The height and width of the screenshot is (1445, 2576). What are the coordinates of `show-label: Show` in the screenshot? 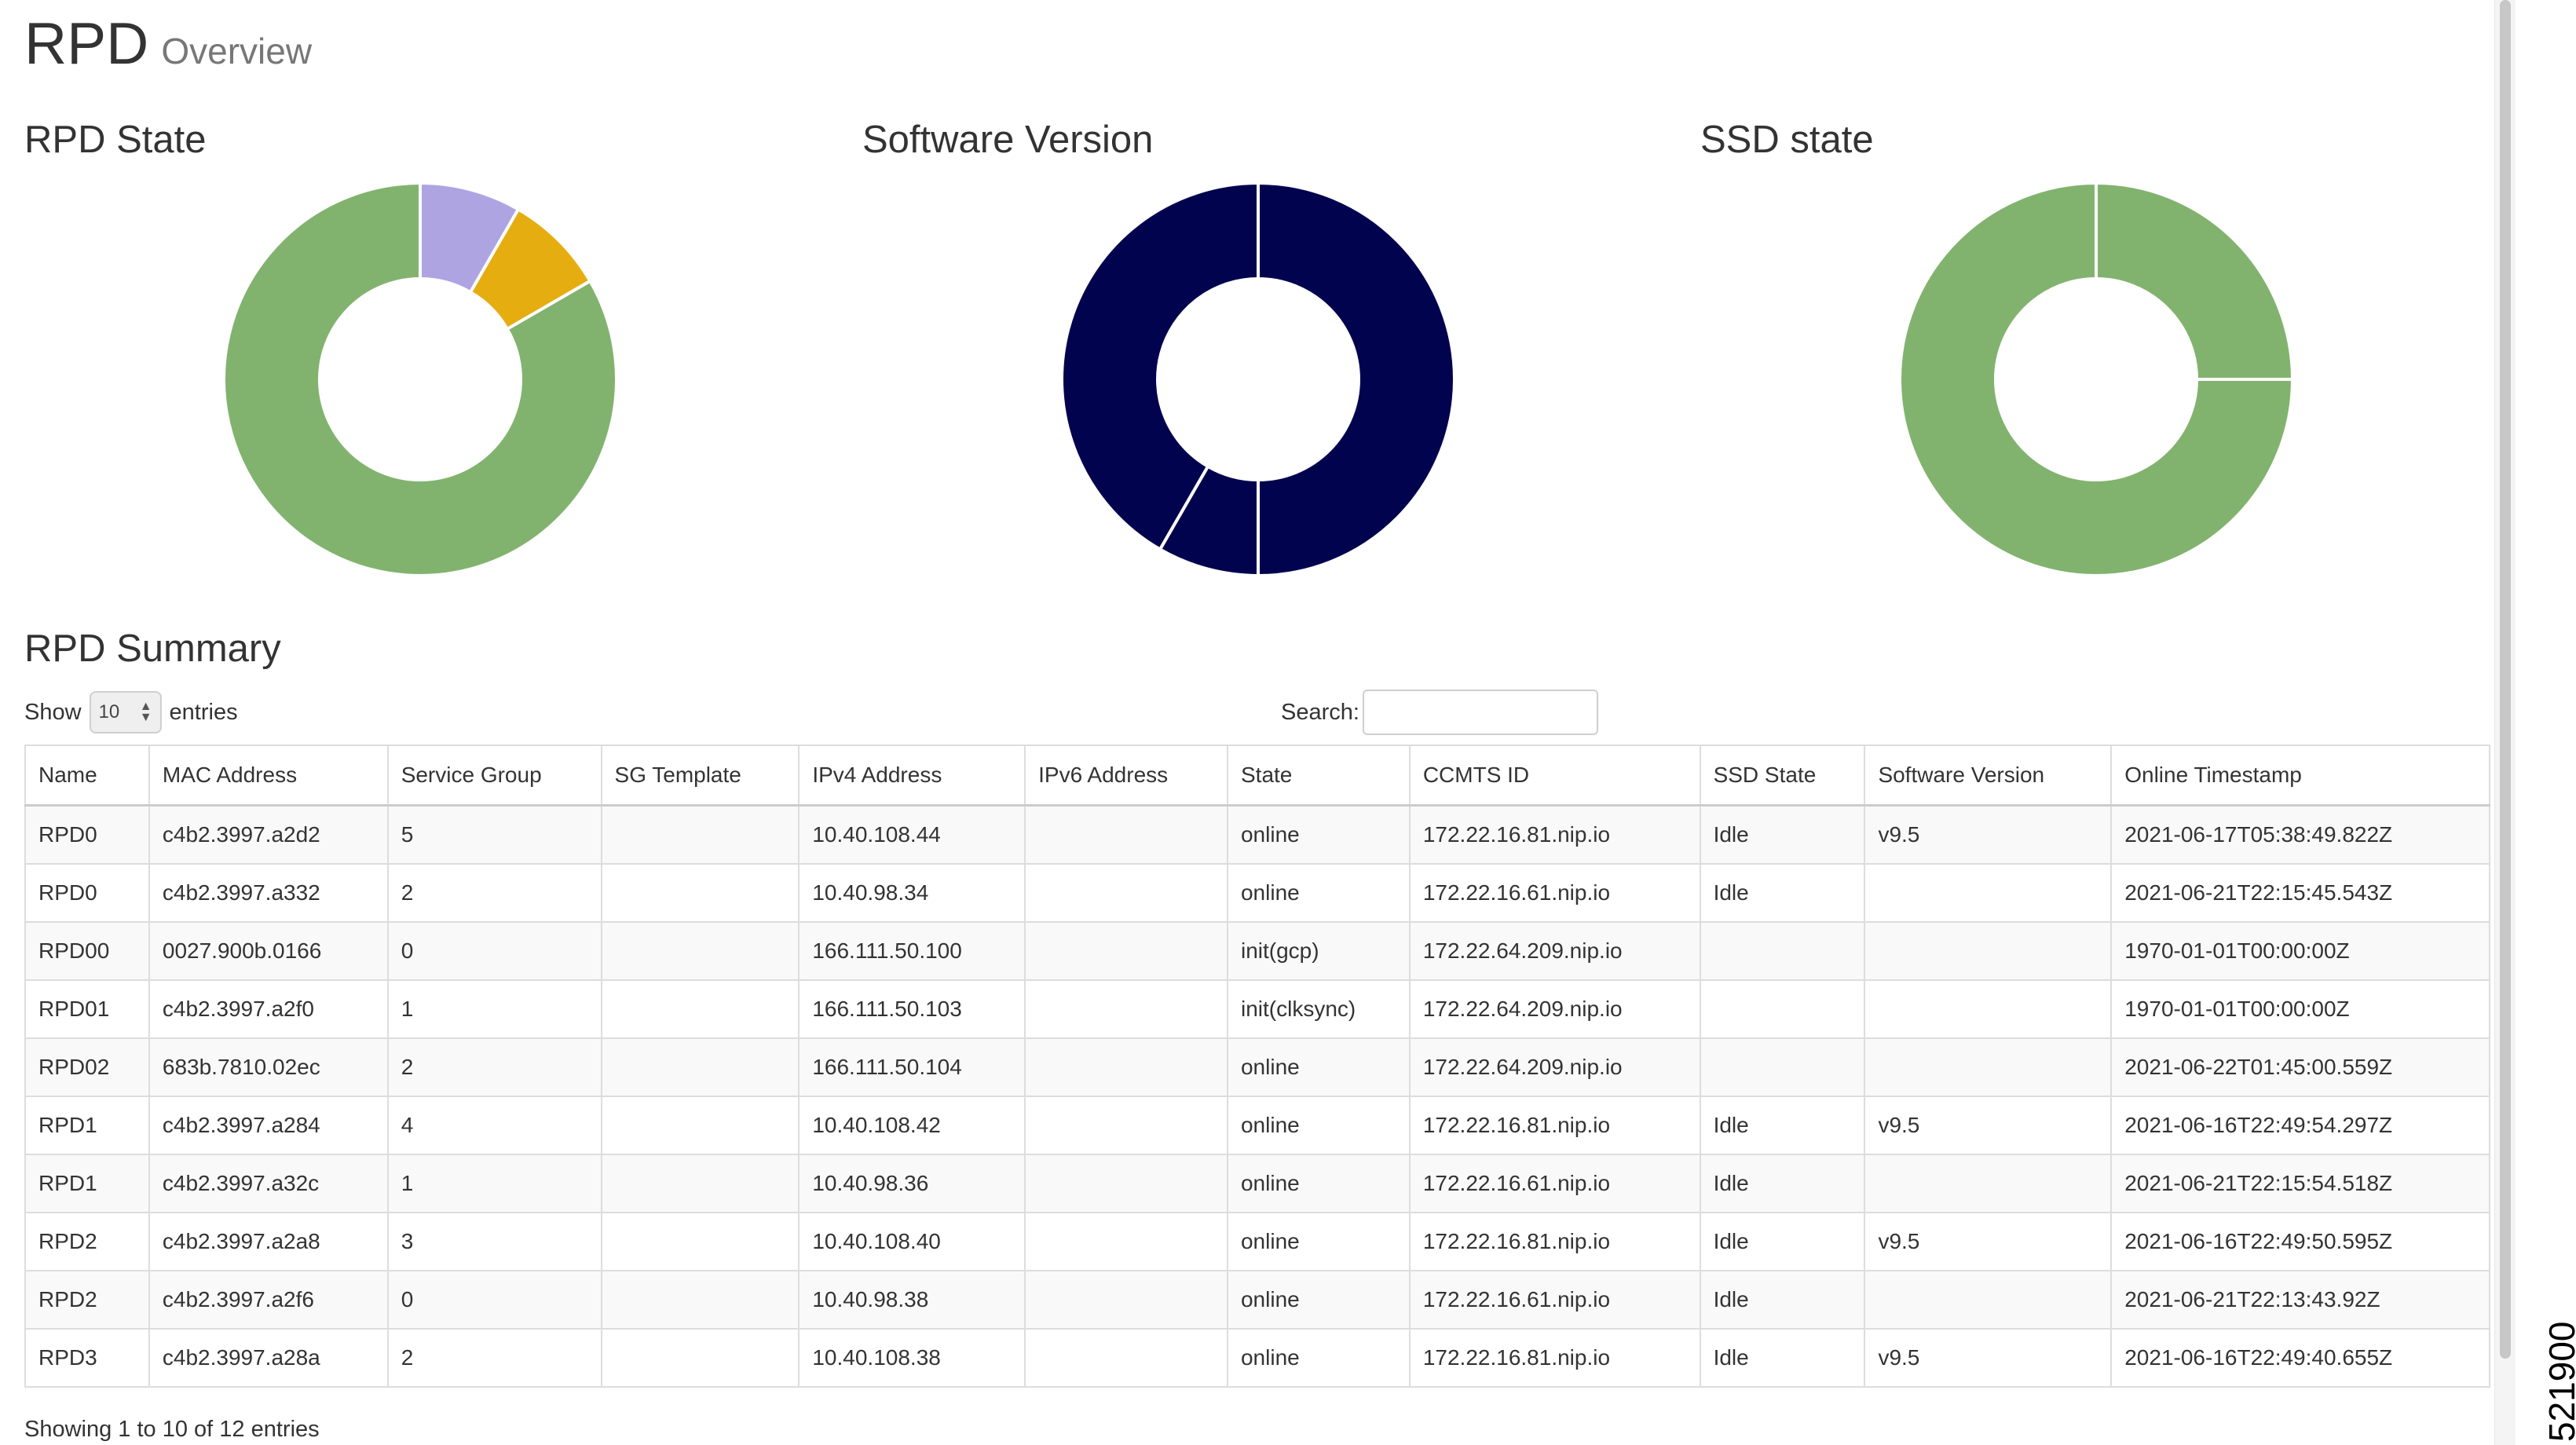 It's located at (53, 712).